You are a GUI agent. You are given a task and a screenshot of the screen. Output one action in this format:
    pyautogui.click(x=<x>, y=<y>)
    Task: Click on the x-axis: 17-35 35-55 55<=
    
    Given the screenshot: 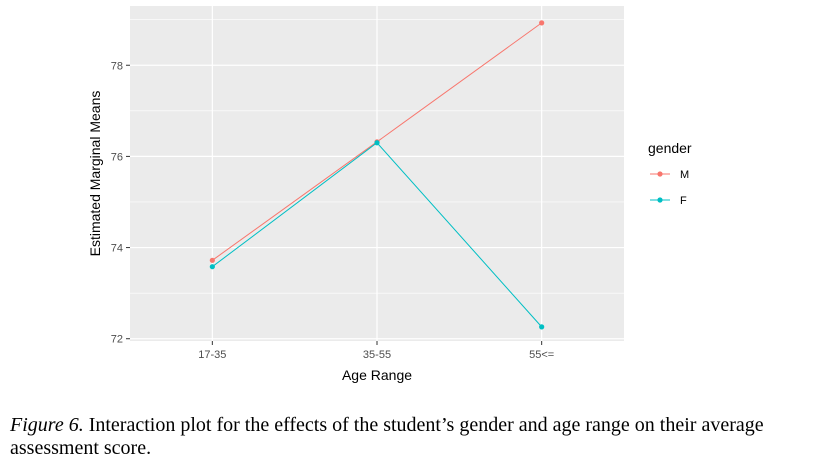 What is the action you would take?
    pyautogui.click(x=376, y=351)
    